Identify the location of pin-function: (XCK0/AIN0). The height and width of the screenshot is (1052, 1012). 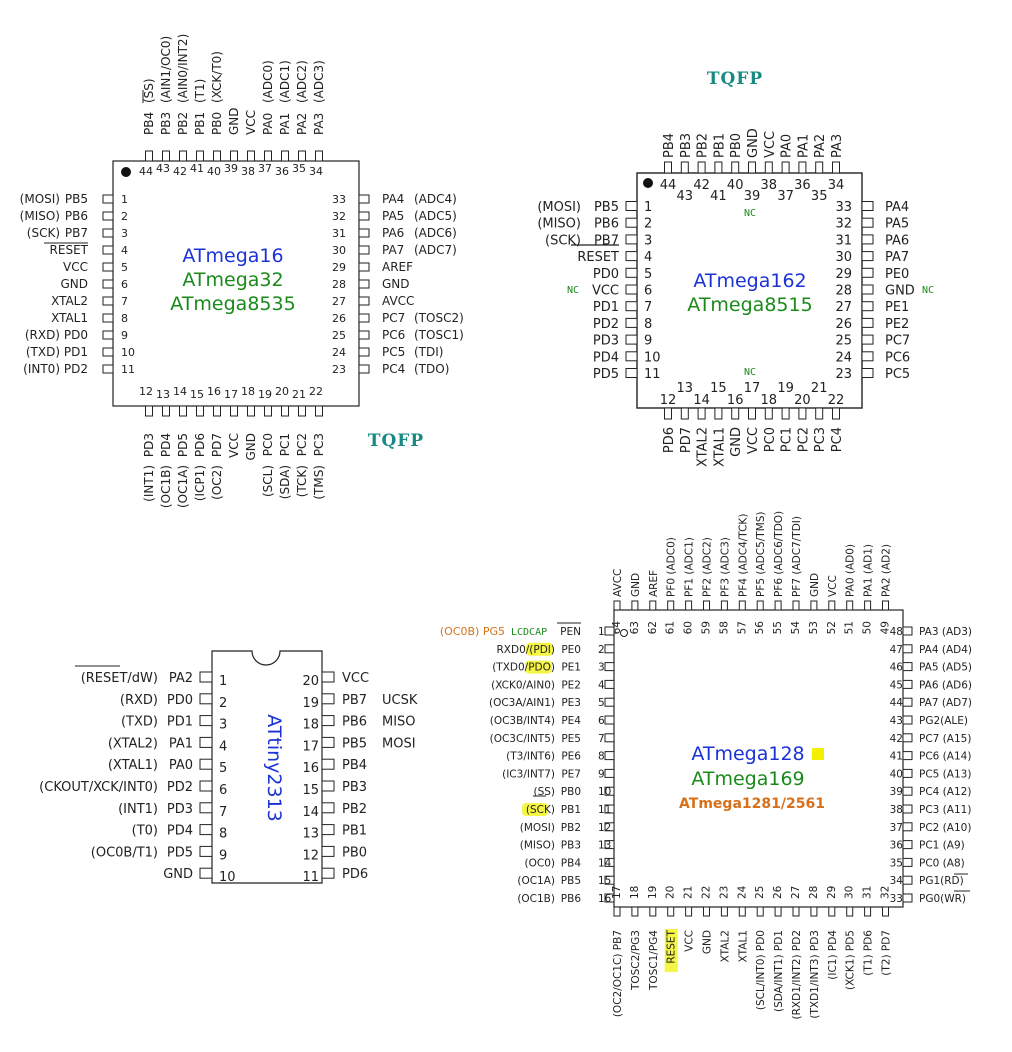
(523, 685).